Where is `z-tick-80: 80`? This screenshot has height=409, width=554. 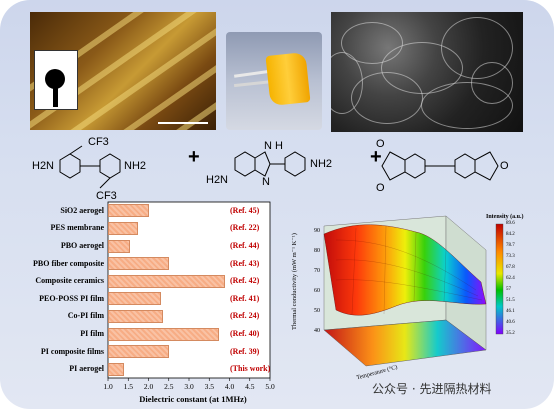 z-tick-80: 80 is located at coordinates (317, 251).